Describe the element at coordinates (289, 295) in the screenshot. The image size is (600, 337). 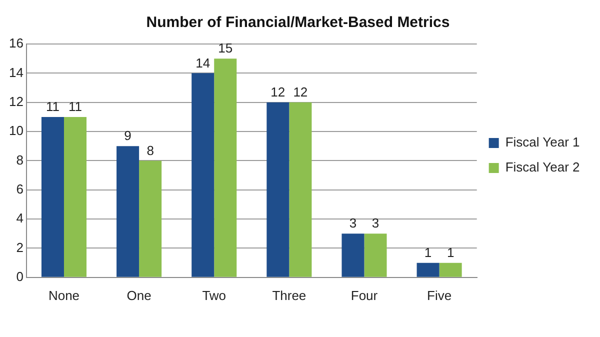
I see `x-tick-label: Three` at that location.